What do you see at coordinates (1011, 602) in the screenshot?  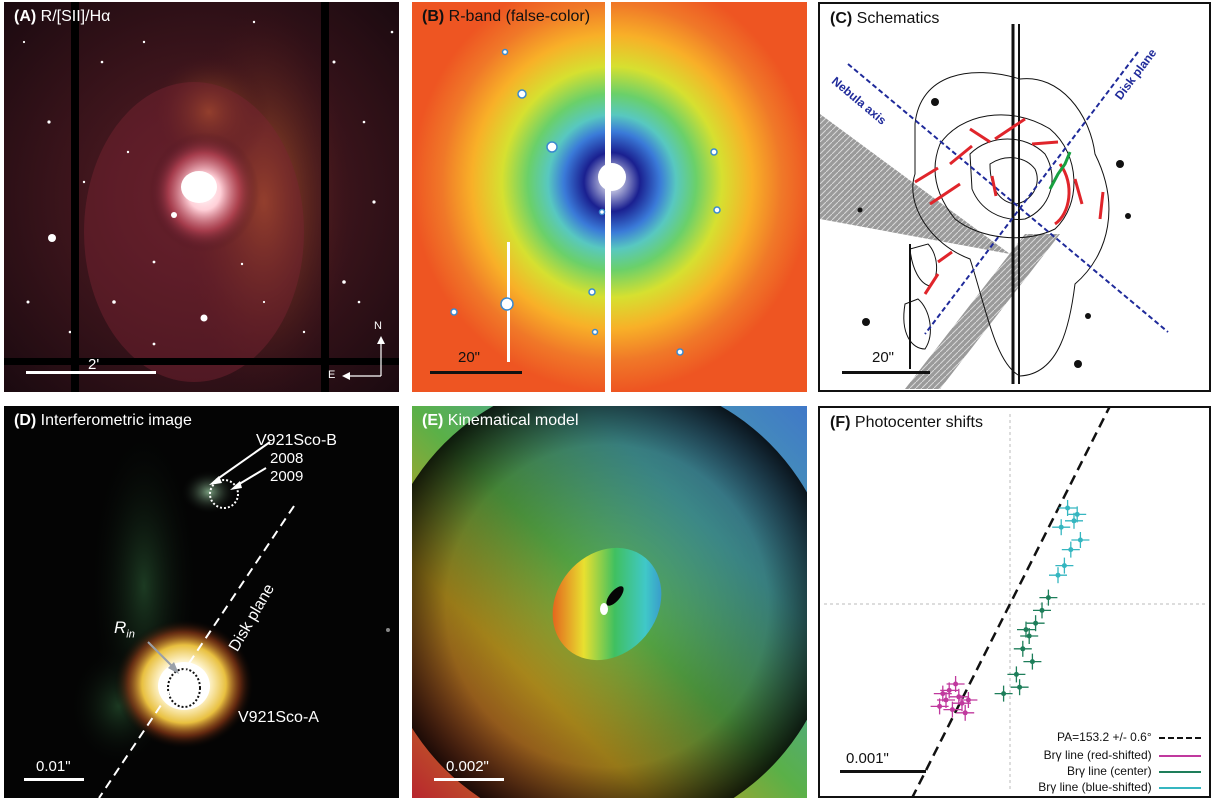 I see `fit-line` at bounding box center [1011, 602].